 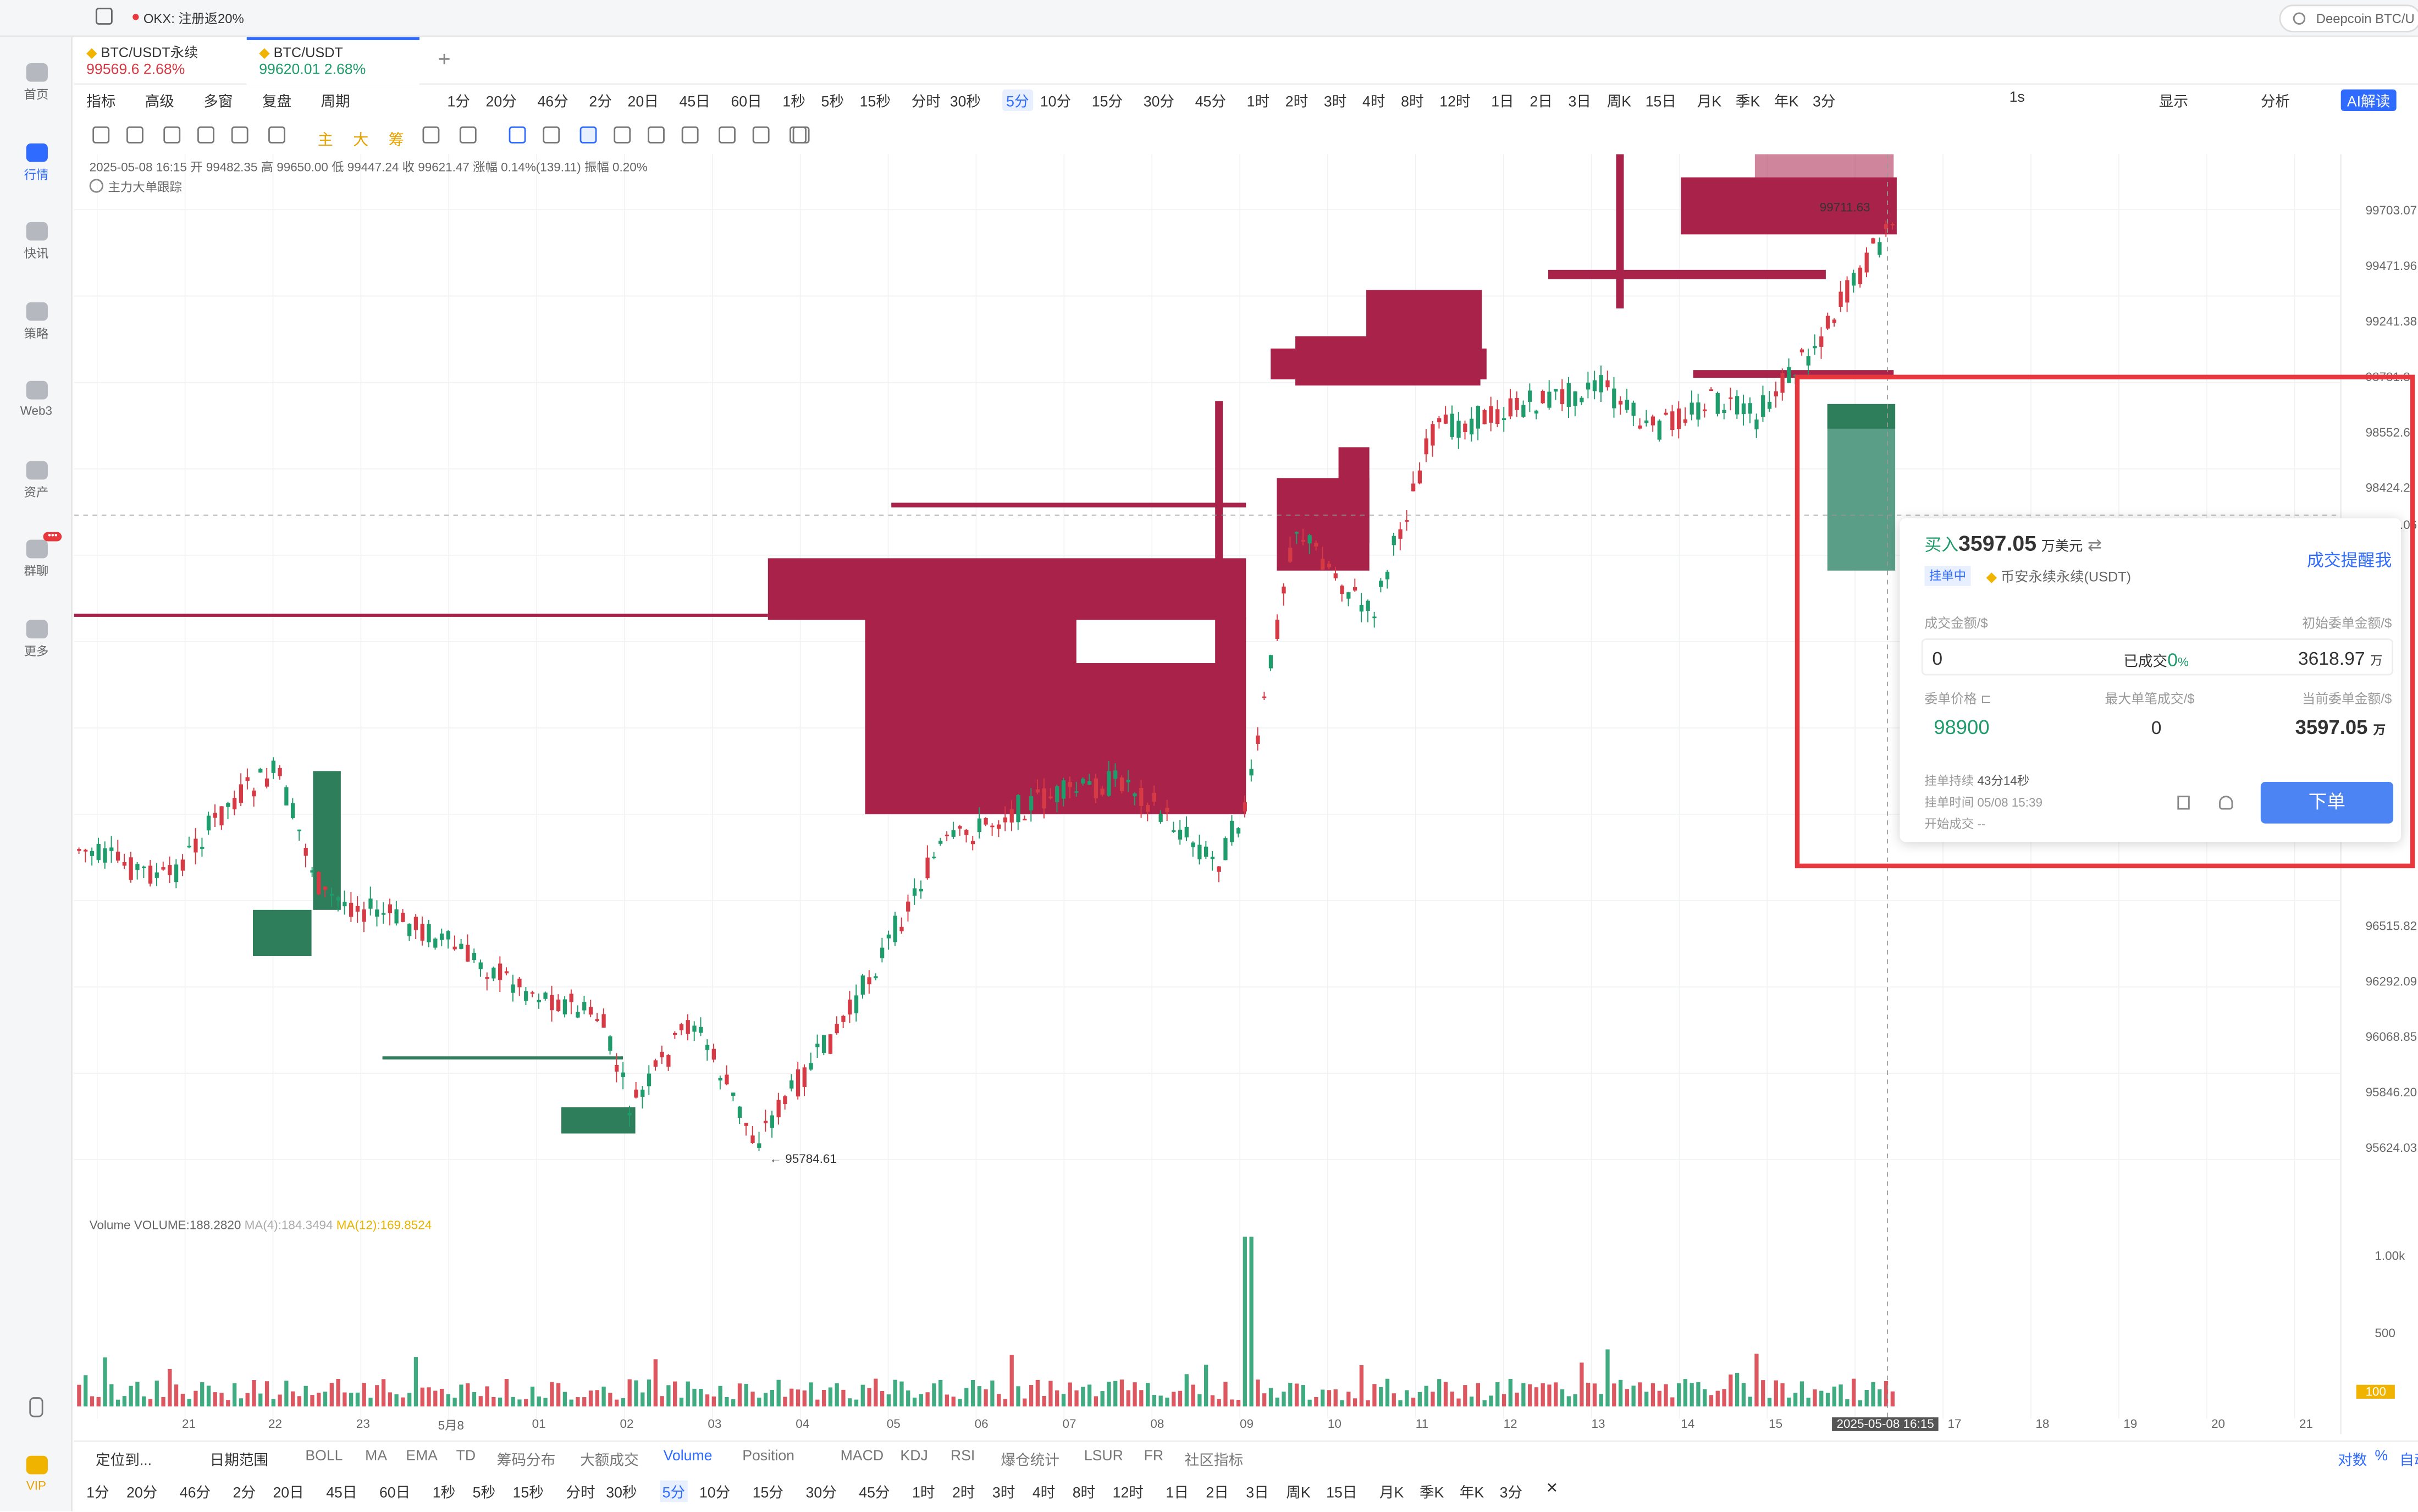 What do you see at coordinates (580, 1493) in the screenshot?
I see `bottom-period-10: 分时` at bounding box center [580, 1493].